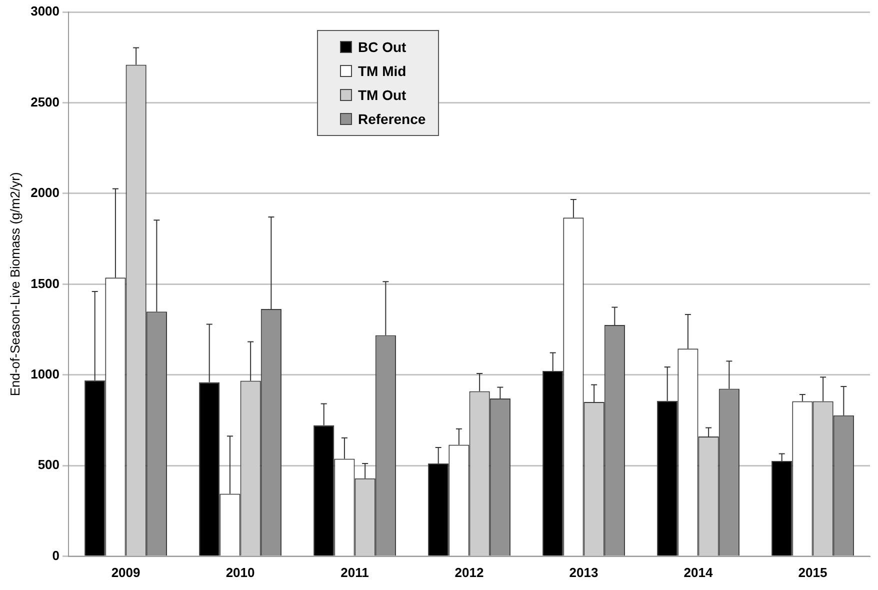  Describe the element at coordinates (45, 102) in the screenshot. I see `y-tick-label: 2500` at that location.